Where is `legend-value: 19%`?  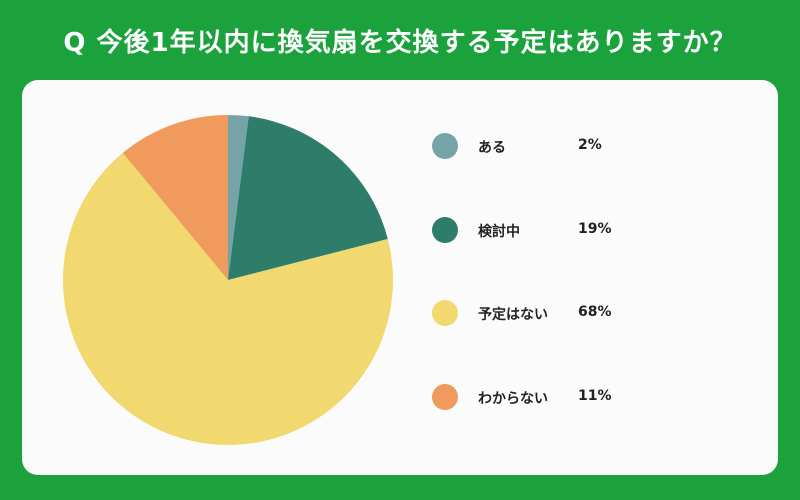 legend-value: 19% is located at coordinates (595, 229).